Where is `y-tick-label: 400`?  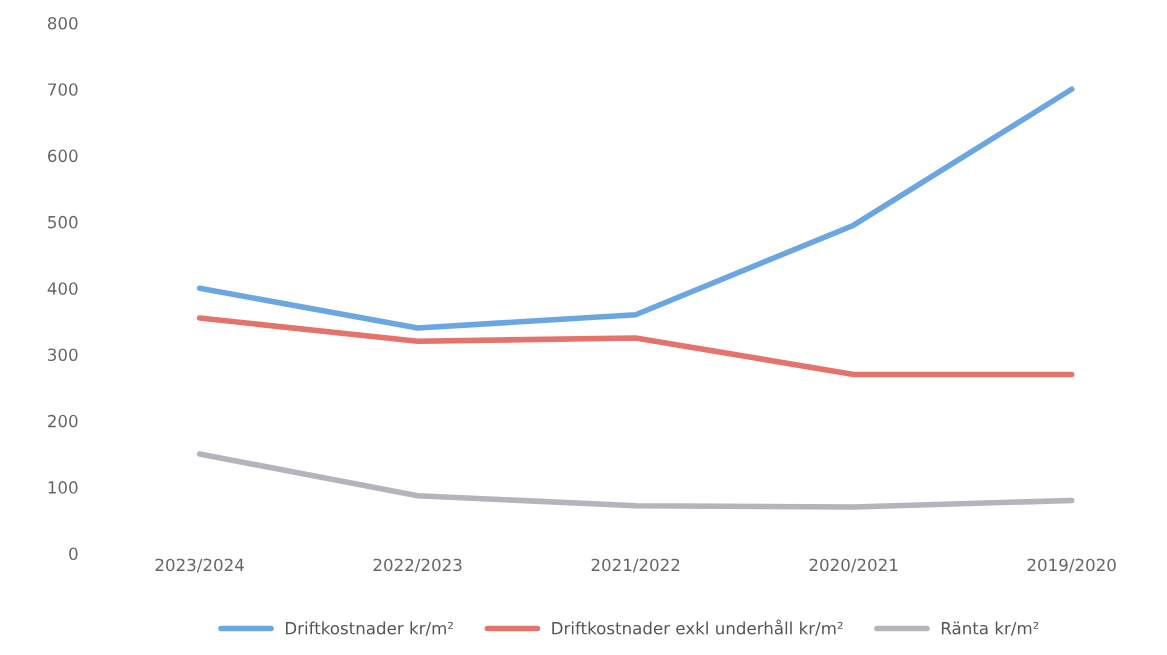
y-tick-label: 400 is located at coordinates (62, 288).